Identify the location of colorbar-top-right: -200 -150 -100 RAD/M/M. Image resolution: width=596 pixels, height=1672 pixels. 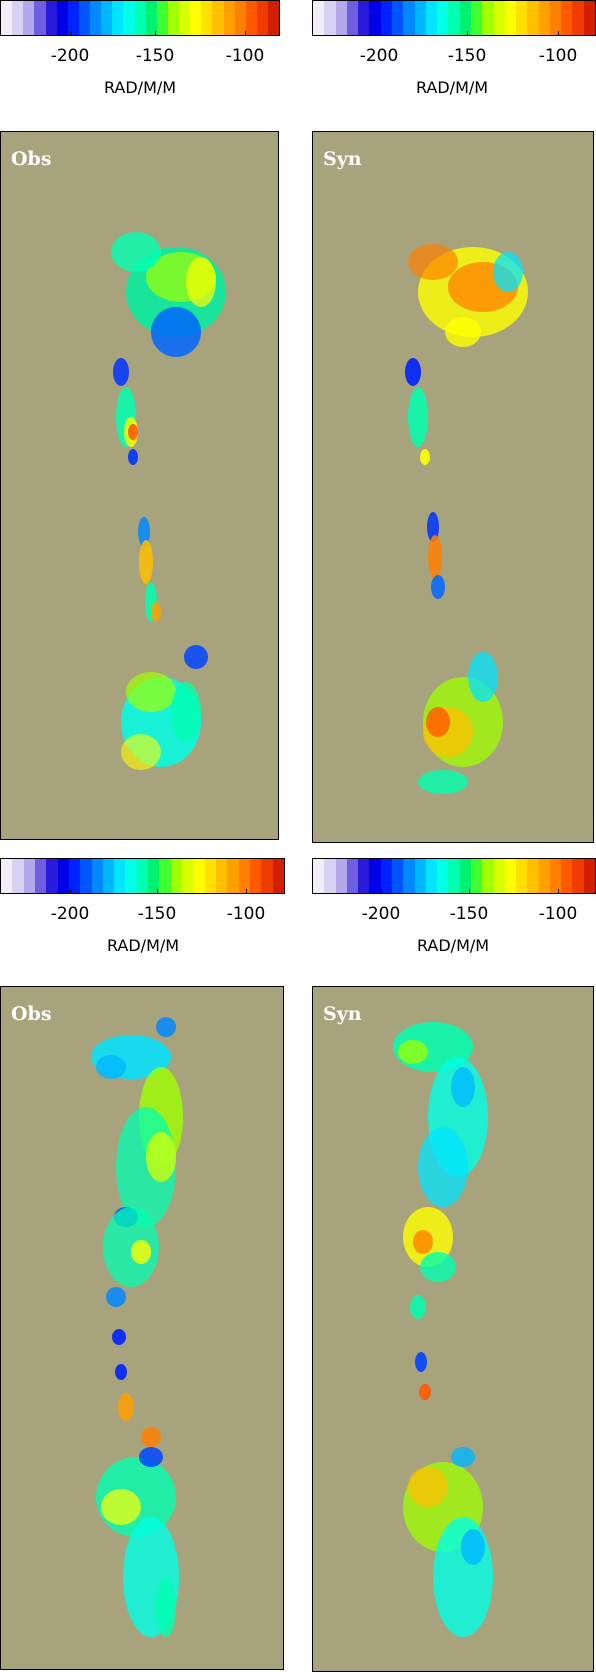
(454, 50).